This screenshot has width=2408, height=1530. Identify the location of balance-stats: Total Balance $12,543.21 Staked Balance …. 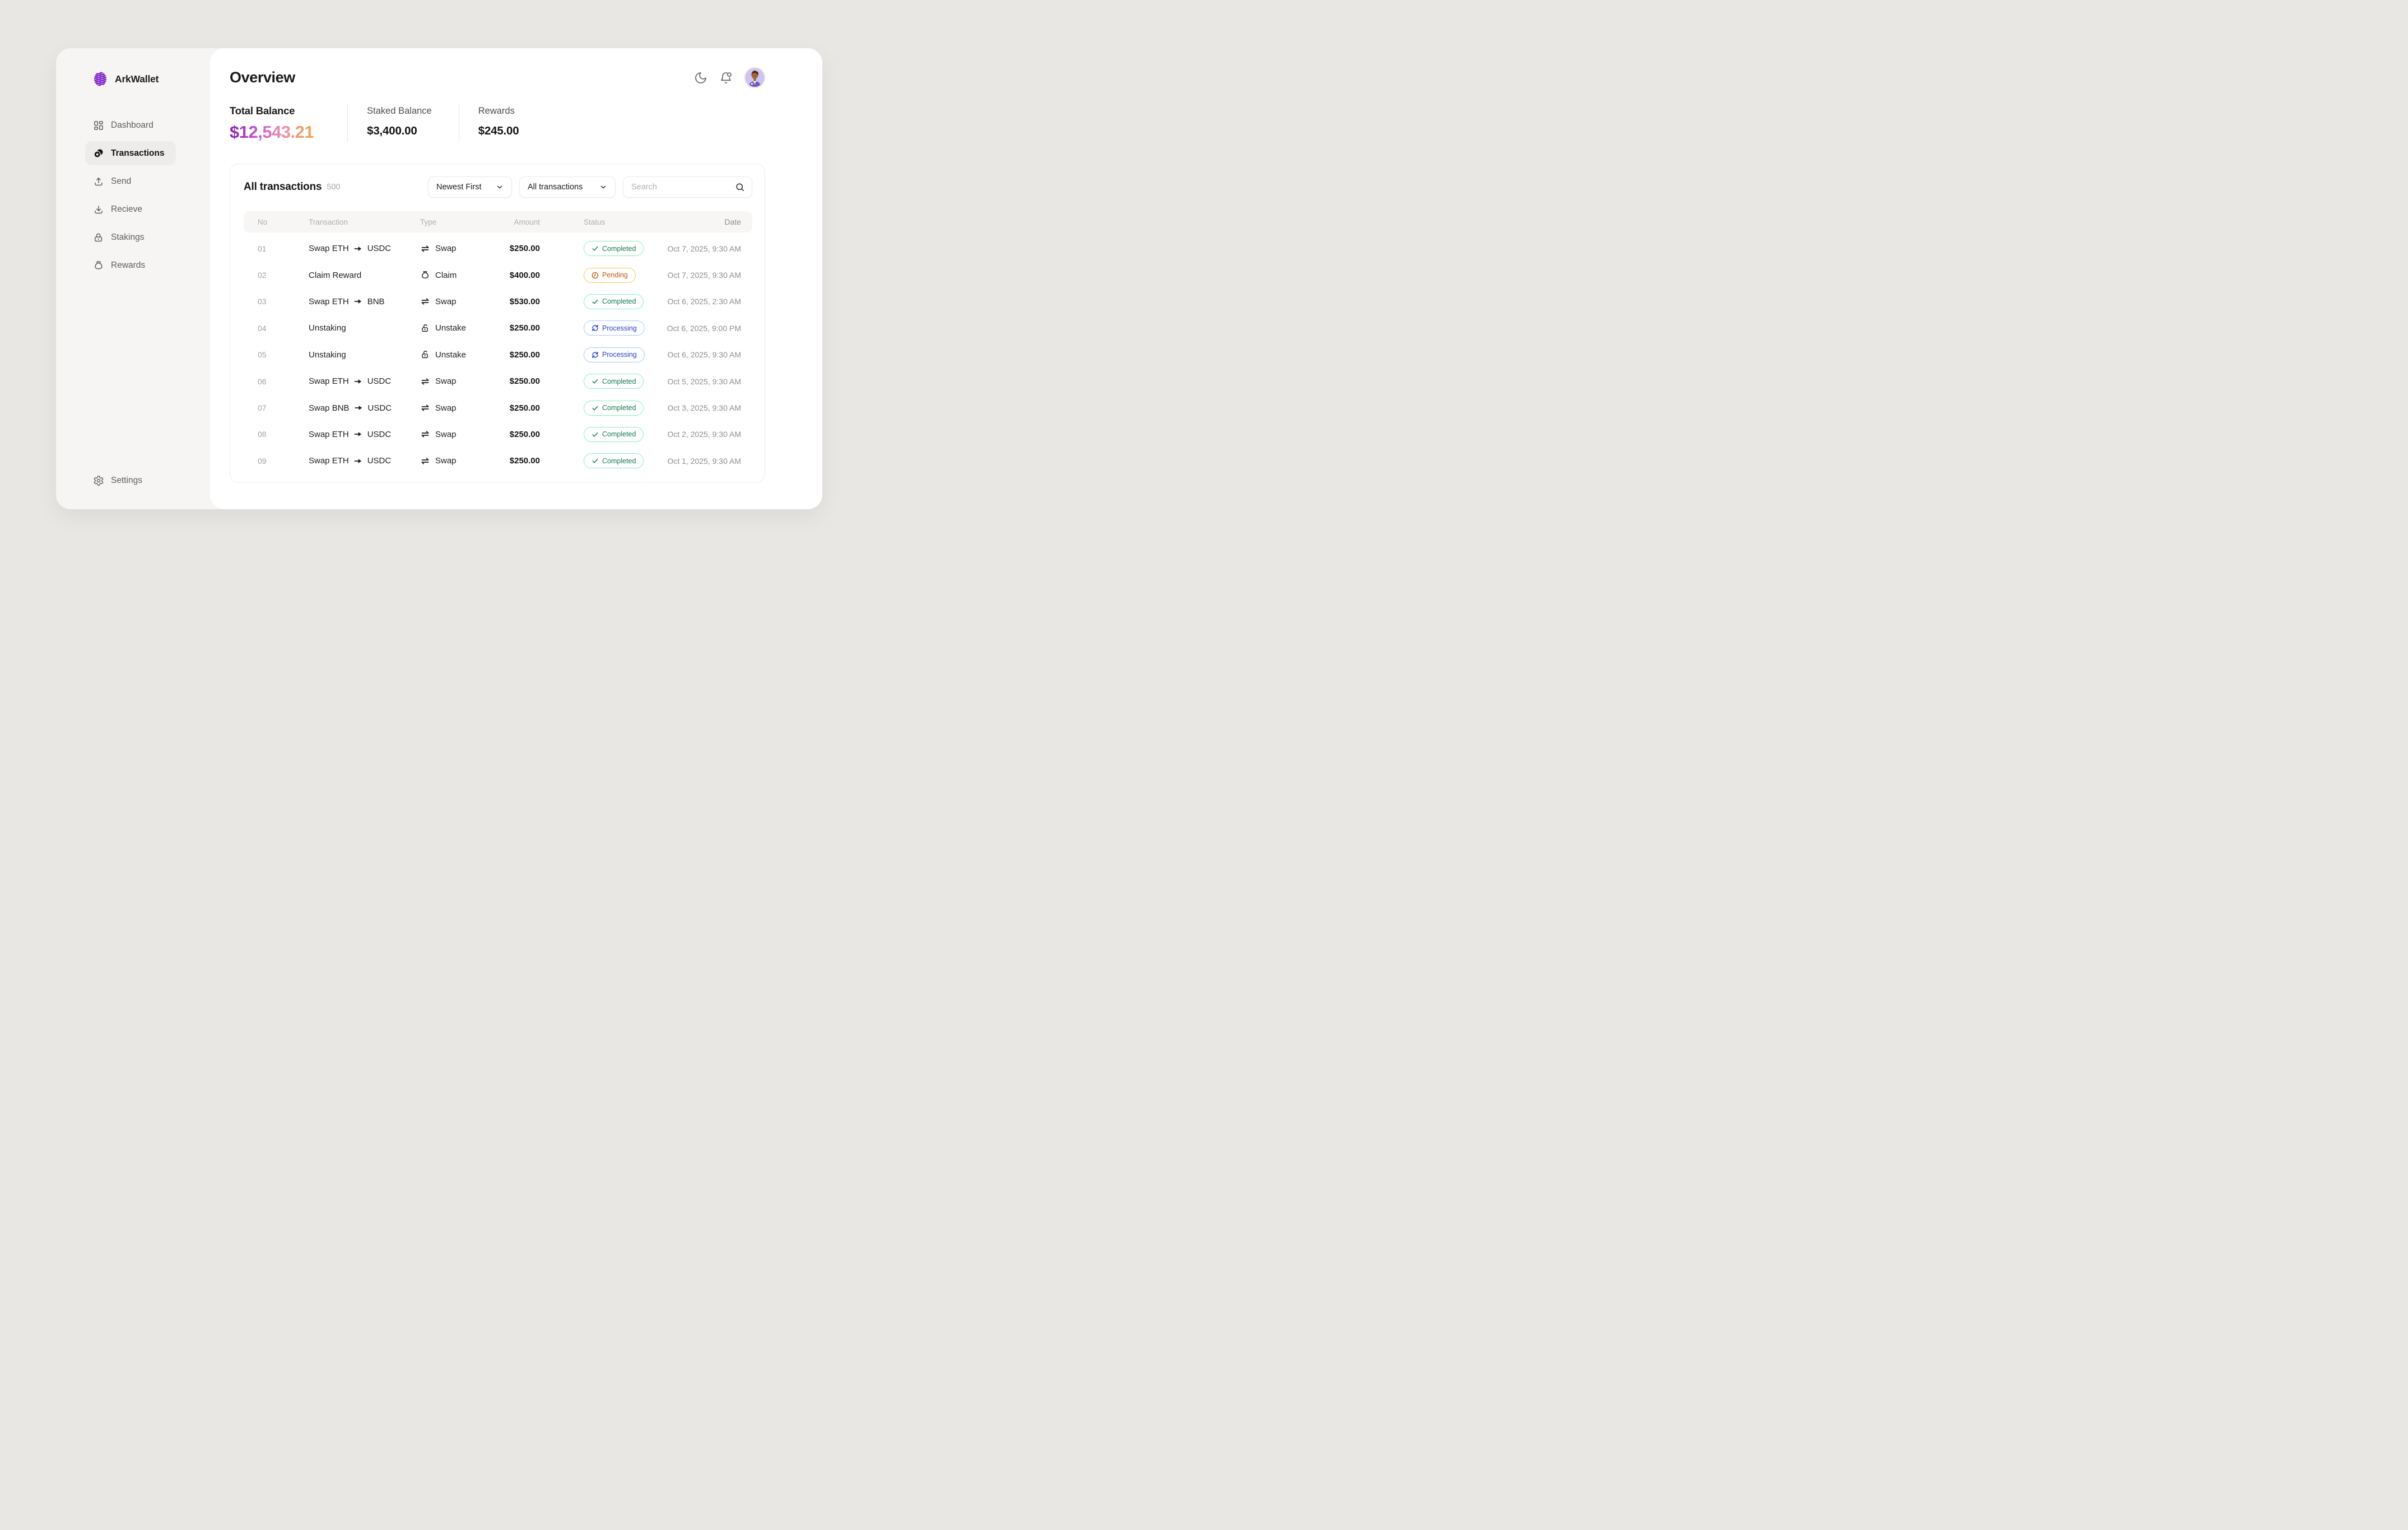
(497, 123).